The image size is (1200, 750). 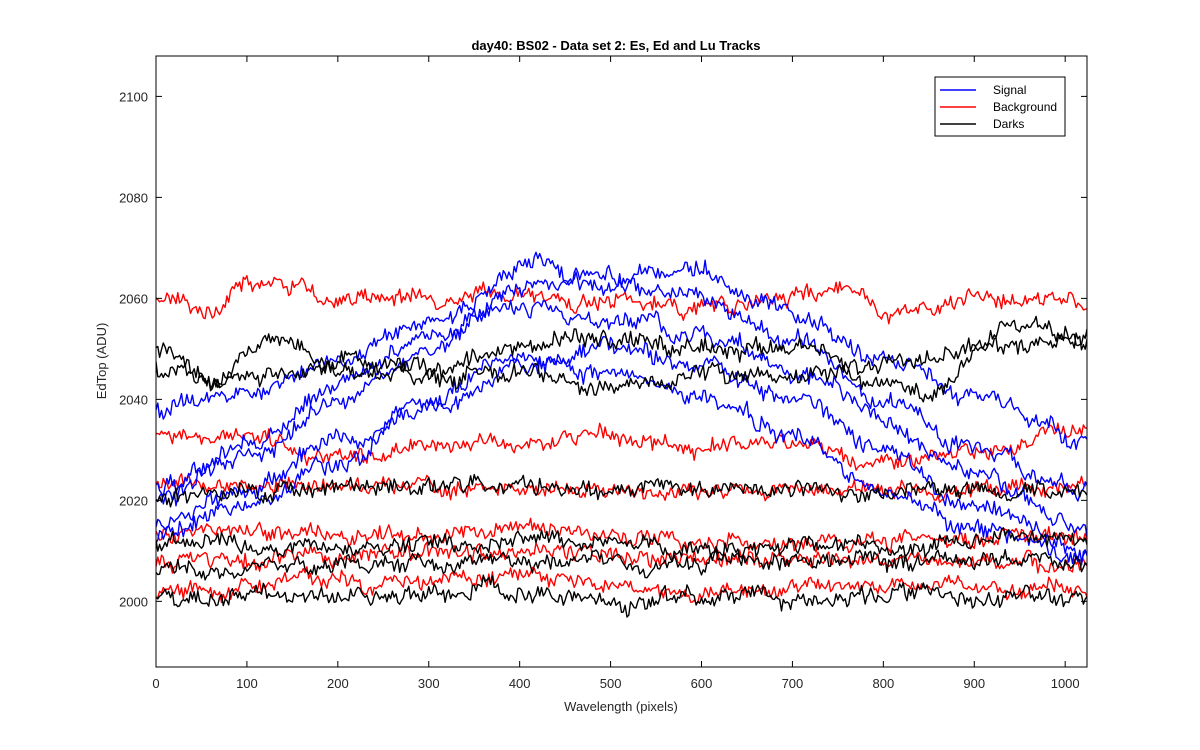 I want to click on y-tick-label: 2080, so click(x=133, y=197).